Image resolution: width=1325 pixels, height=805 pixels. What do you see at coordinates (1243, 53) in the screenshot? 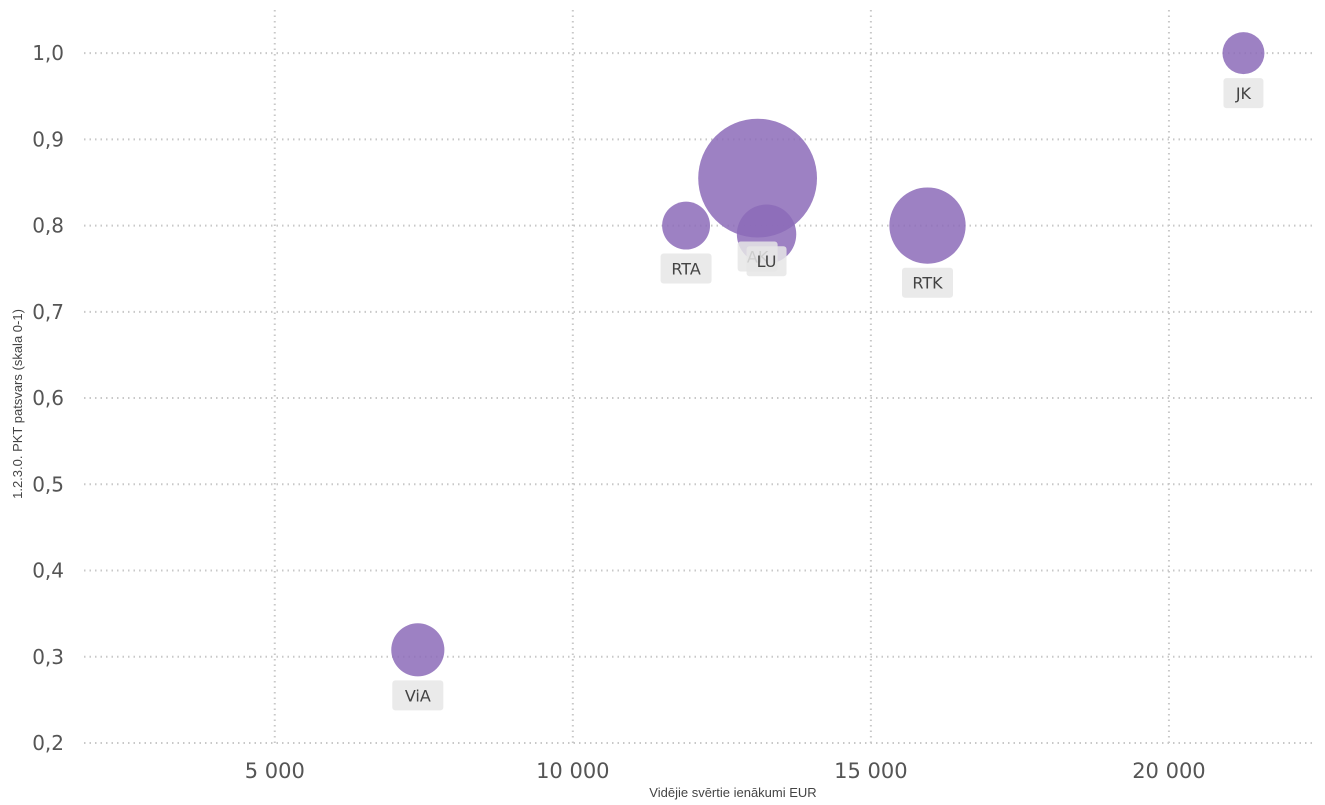
I see `bubble-jk` at bounding box center [1243, 53].